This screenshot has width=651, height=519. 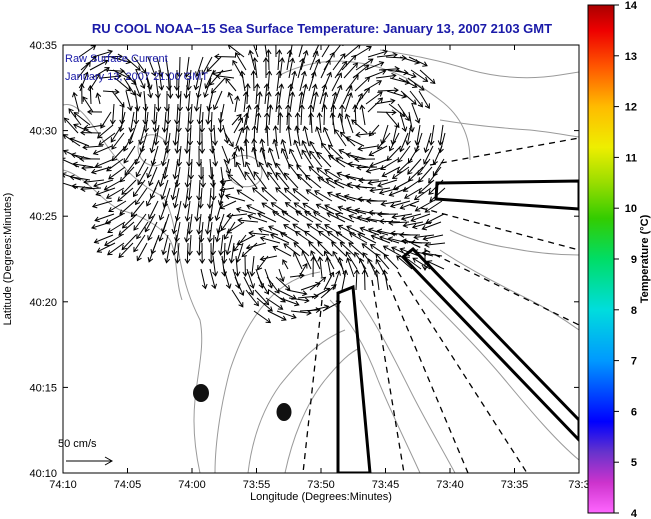 What do you see at coordinates (321, 497) in the screenshot?
I see `x-axis-label: Longitude (Degrees:Minutes)` at bounding box center [321, 497].